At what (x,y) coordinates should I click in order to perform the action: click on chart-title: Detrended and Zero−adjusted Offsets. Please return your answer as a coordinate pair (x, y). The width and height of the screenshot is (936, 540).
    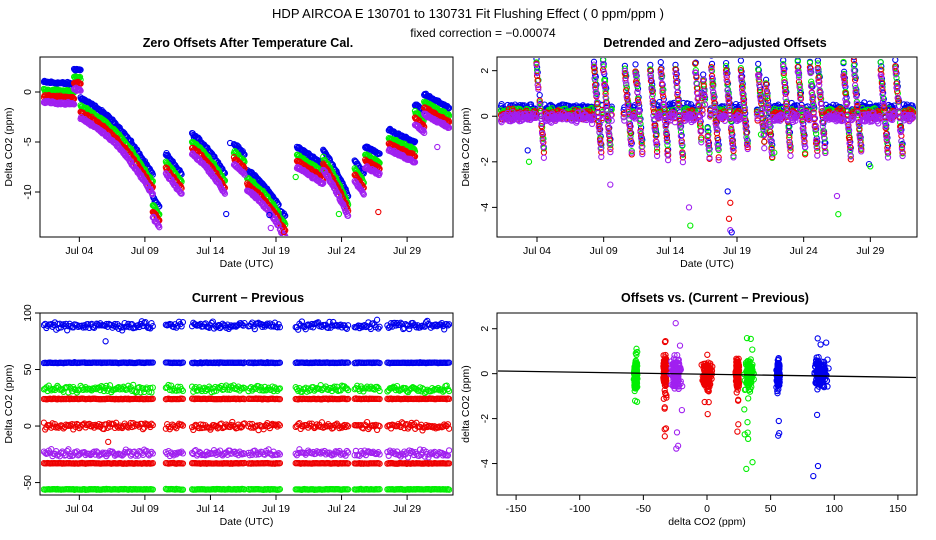
    Looking at the image, I should click on (714, 43).